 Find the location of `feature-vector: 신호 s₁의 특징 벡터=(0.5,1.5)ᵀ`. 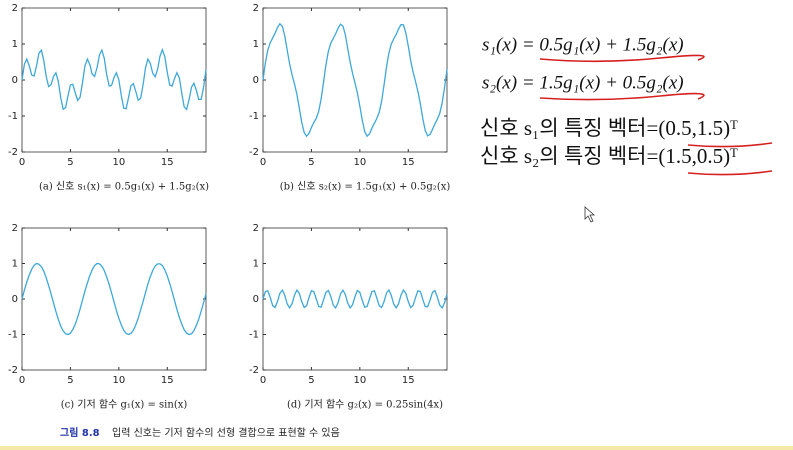

feature-vector: 신호 s₁의 특징 벡터=(0.5,1.5)ᵀ is located at coordinates (609, 128).